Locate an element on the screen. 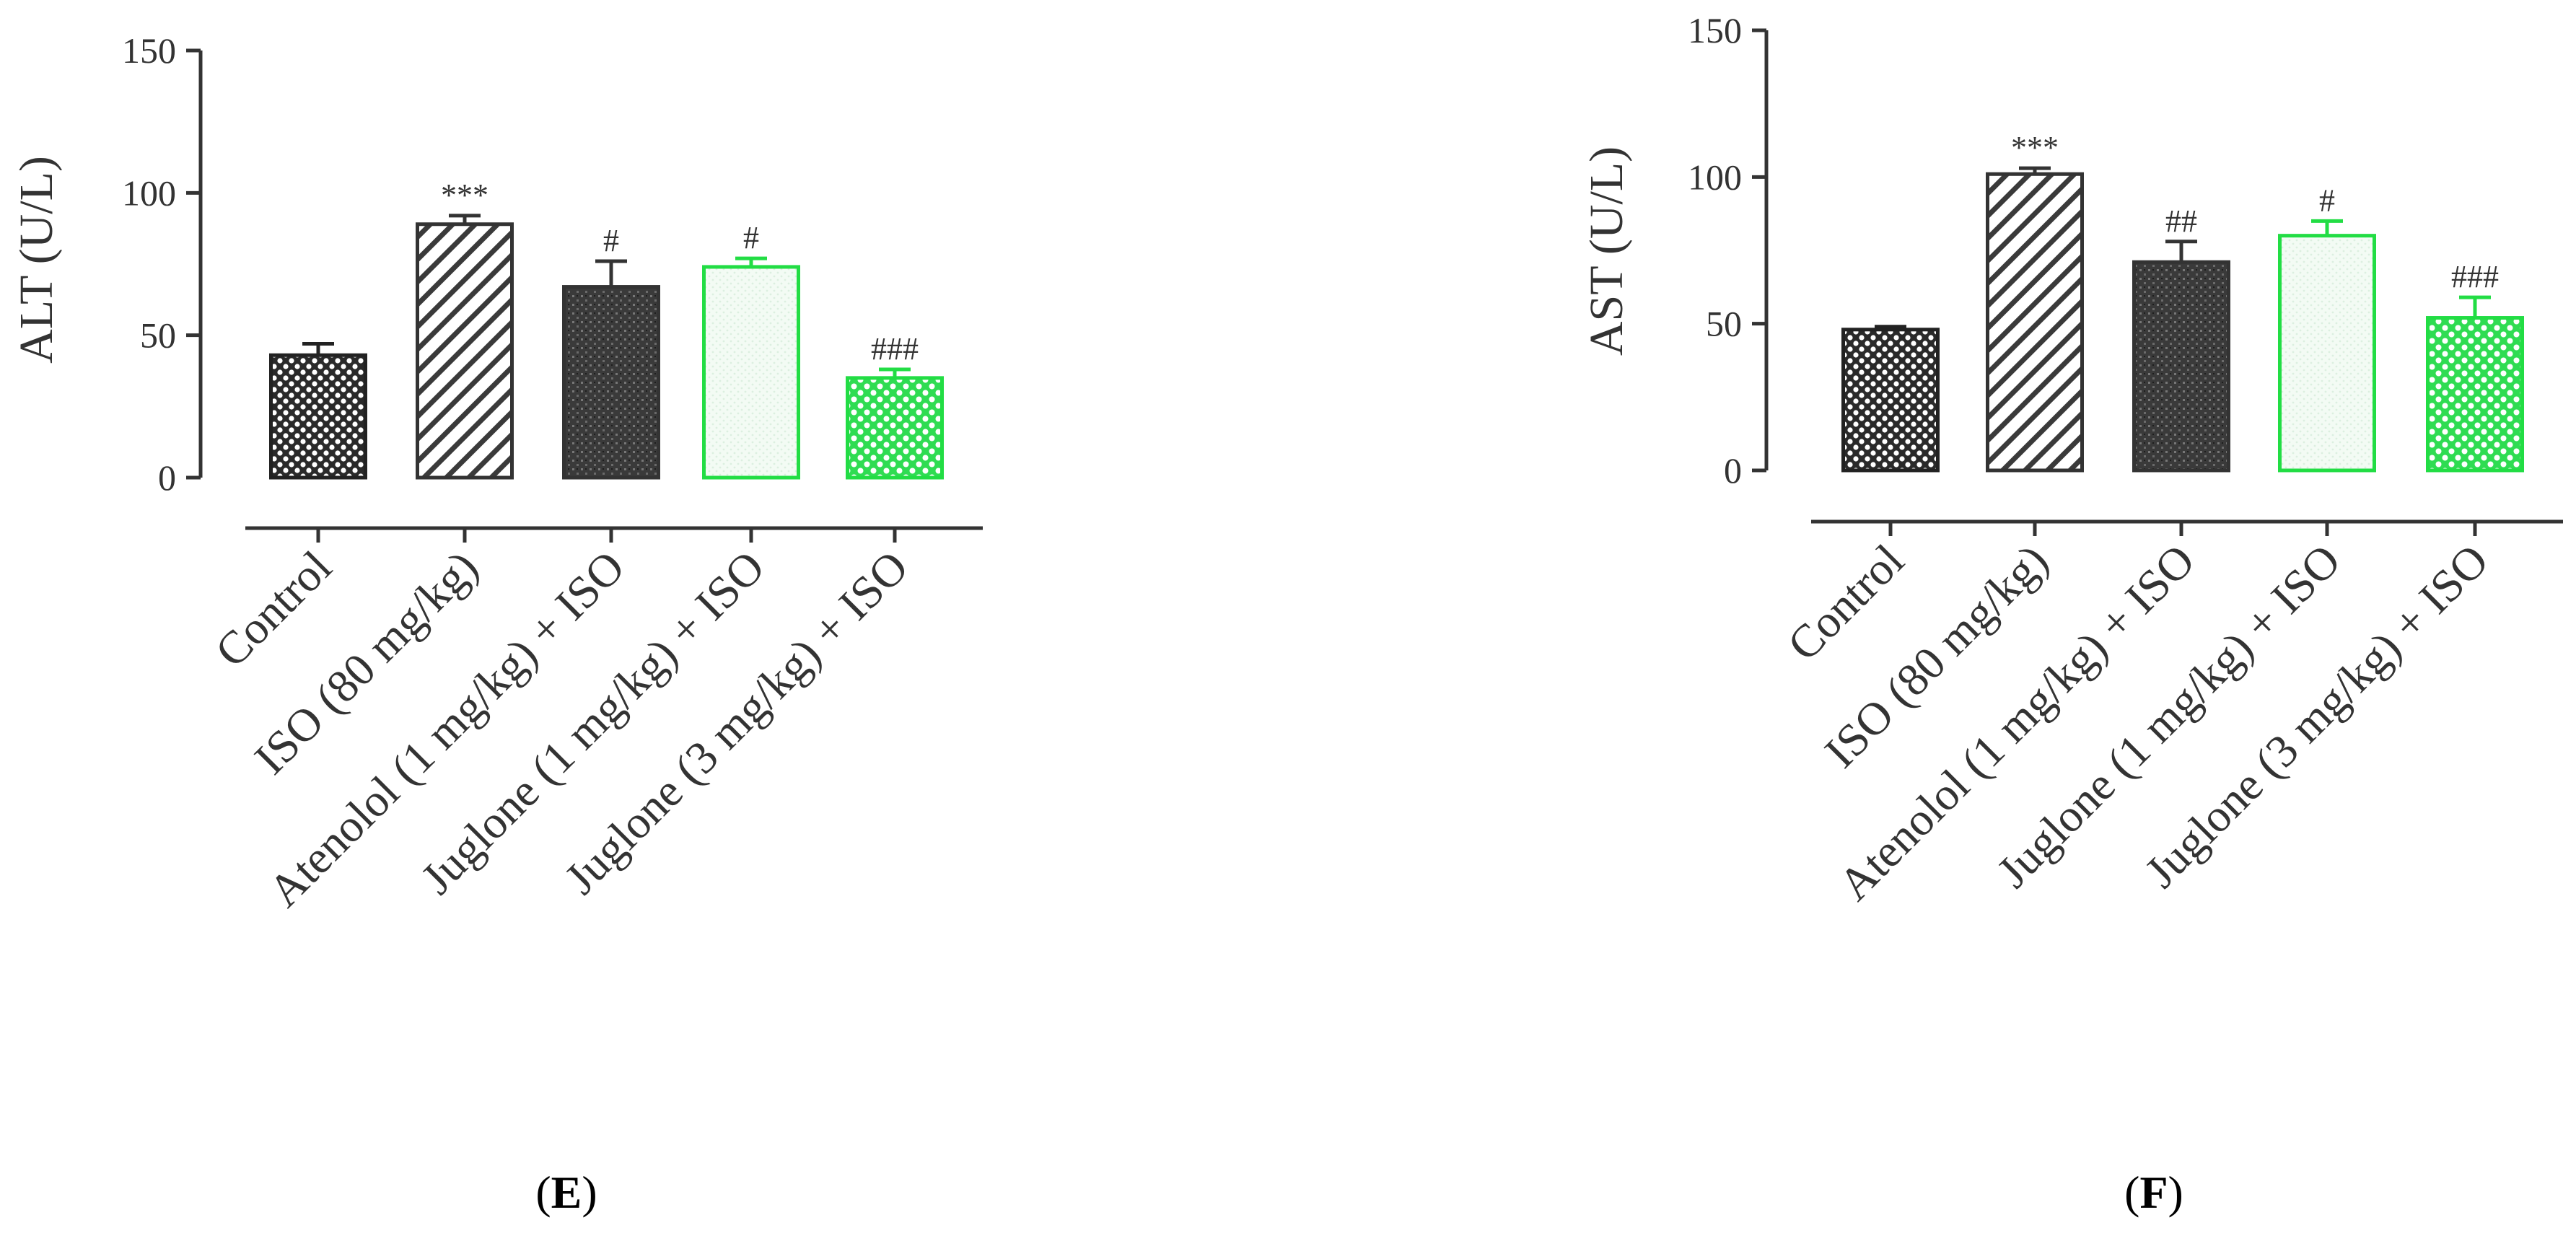 The height and width of the screenshot is (1233, 2576). panel-label-f: (F) is located at coordinates (2153, 1192).